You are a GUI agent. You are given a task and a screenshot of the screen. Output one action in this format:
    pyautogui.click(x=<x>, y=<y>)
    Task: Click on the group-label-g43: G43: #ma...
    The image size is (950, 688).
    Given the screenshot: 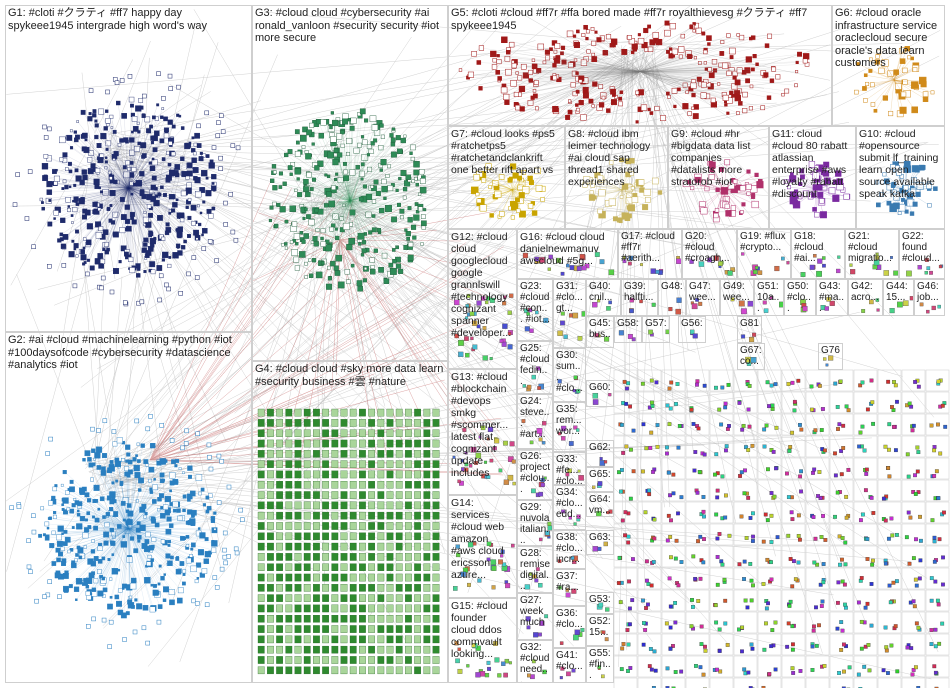 What is the action you would take?
    pyautogui.click(x=832, y=297)
    